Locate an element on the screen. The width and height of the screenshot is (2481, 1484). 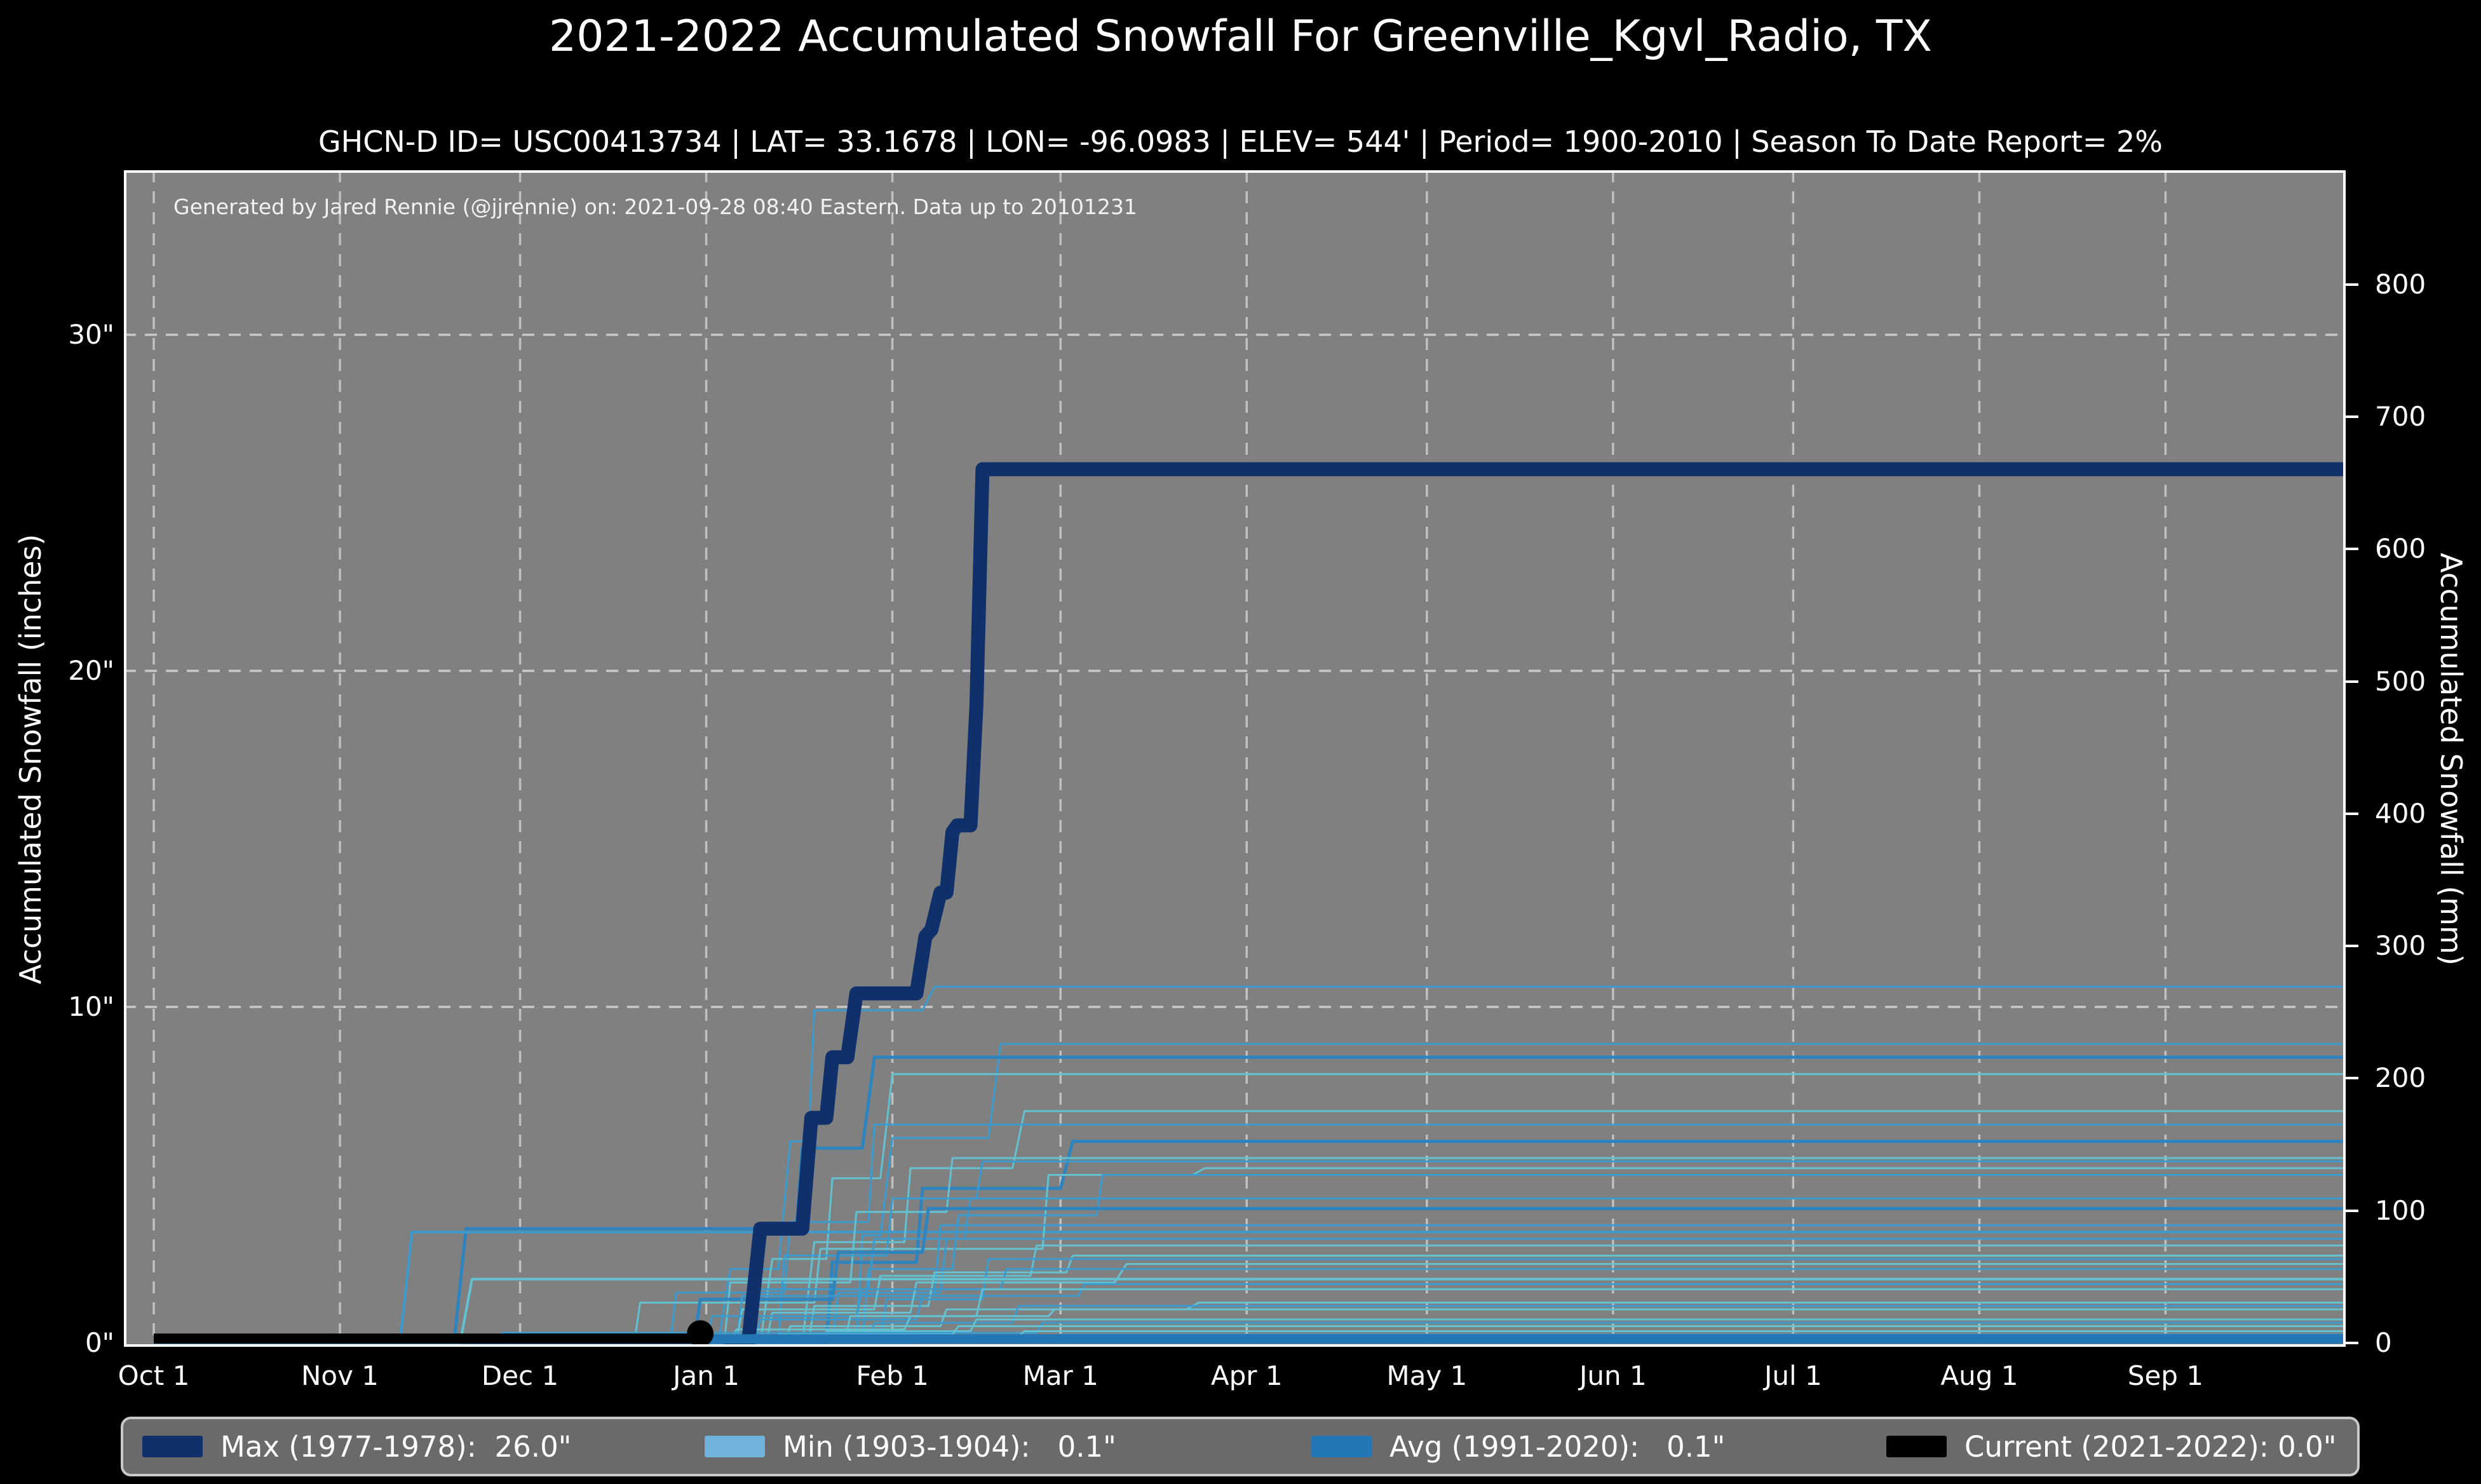
legend-item-min: Min (1903-1904): 0.1" is located at coordinates (910, 1447).